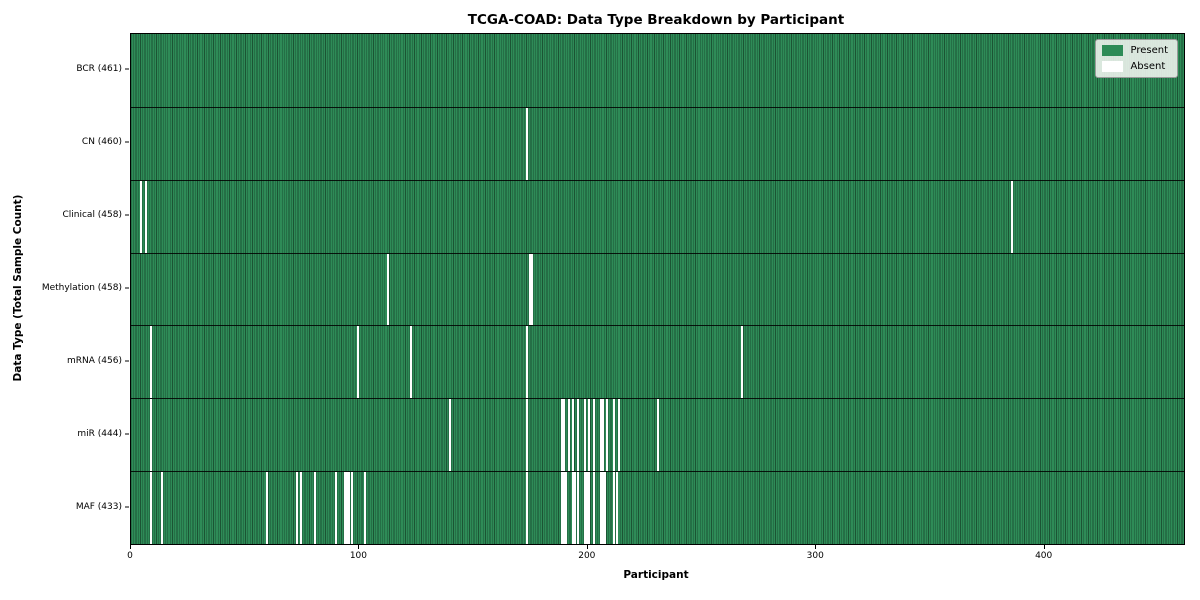 The image size is (1200, 600). I want to click on y-tick-label: MAF (433), so click(98, 506).